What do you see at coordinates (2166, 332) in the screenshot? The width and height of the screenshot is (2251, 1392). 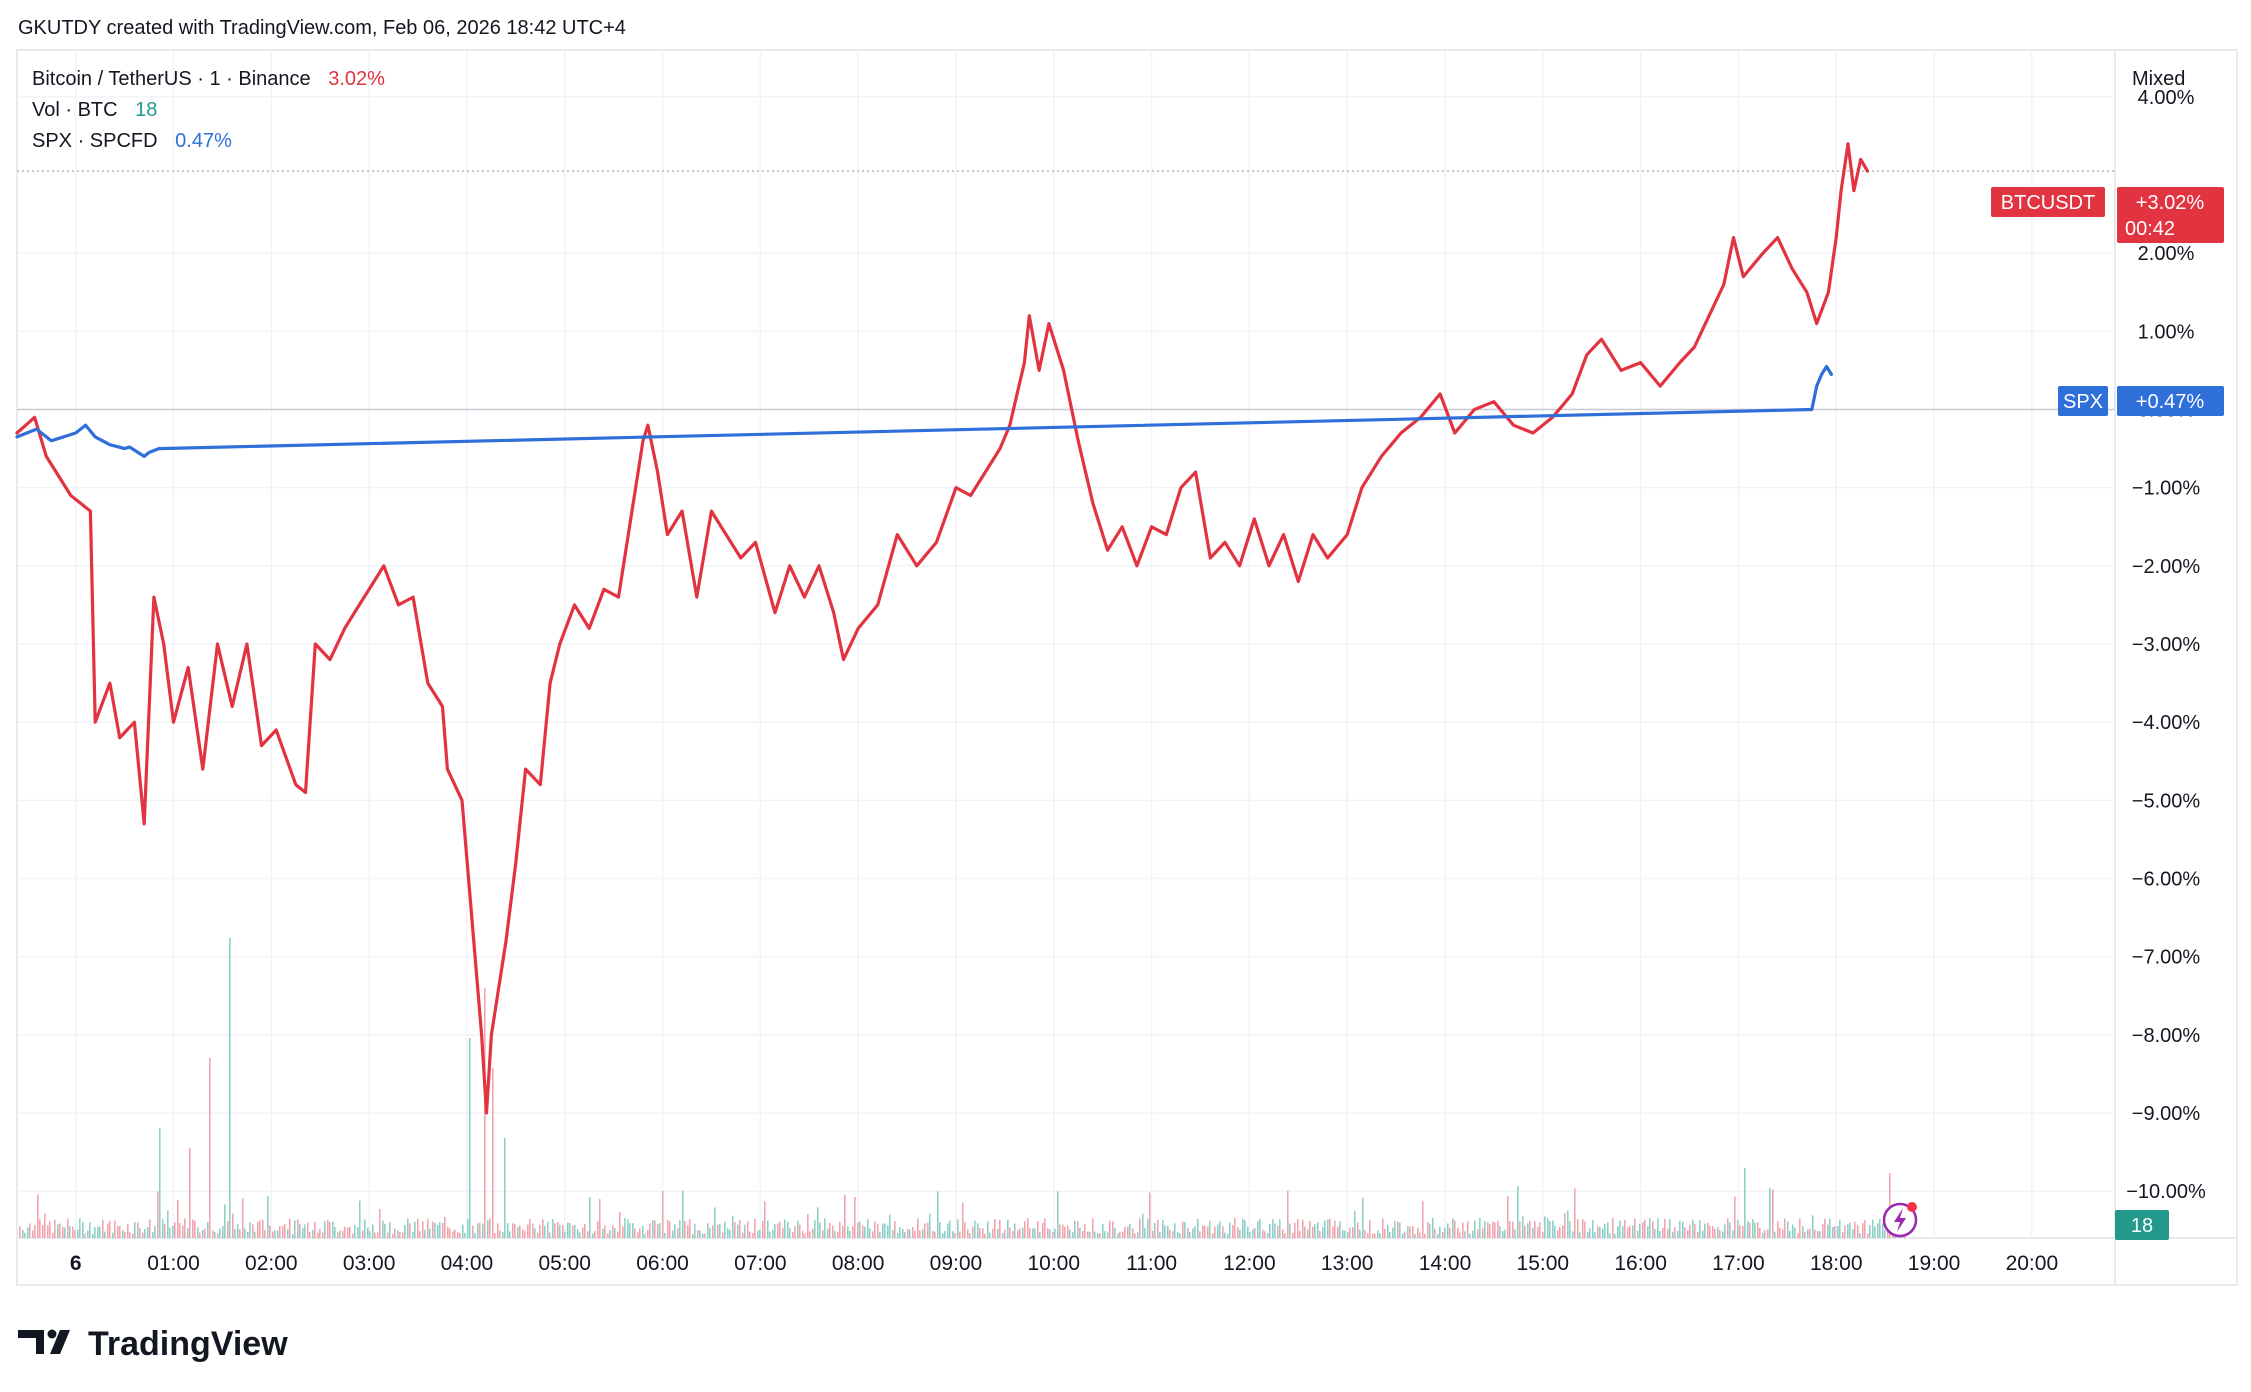 I see `y-tick-label: 1.00%` at bounding box center [2166, 332].